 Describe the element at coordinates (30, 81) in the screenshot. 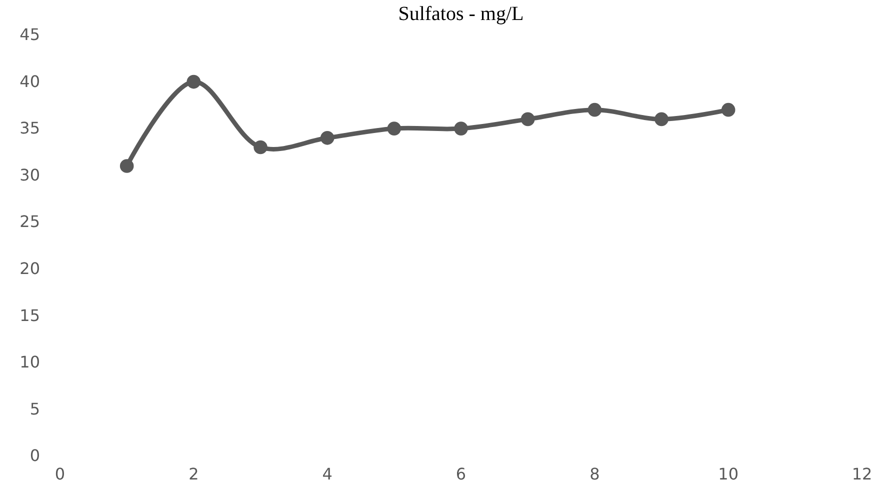

I see `y-tick-label: 40` at that location.